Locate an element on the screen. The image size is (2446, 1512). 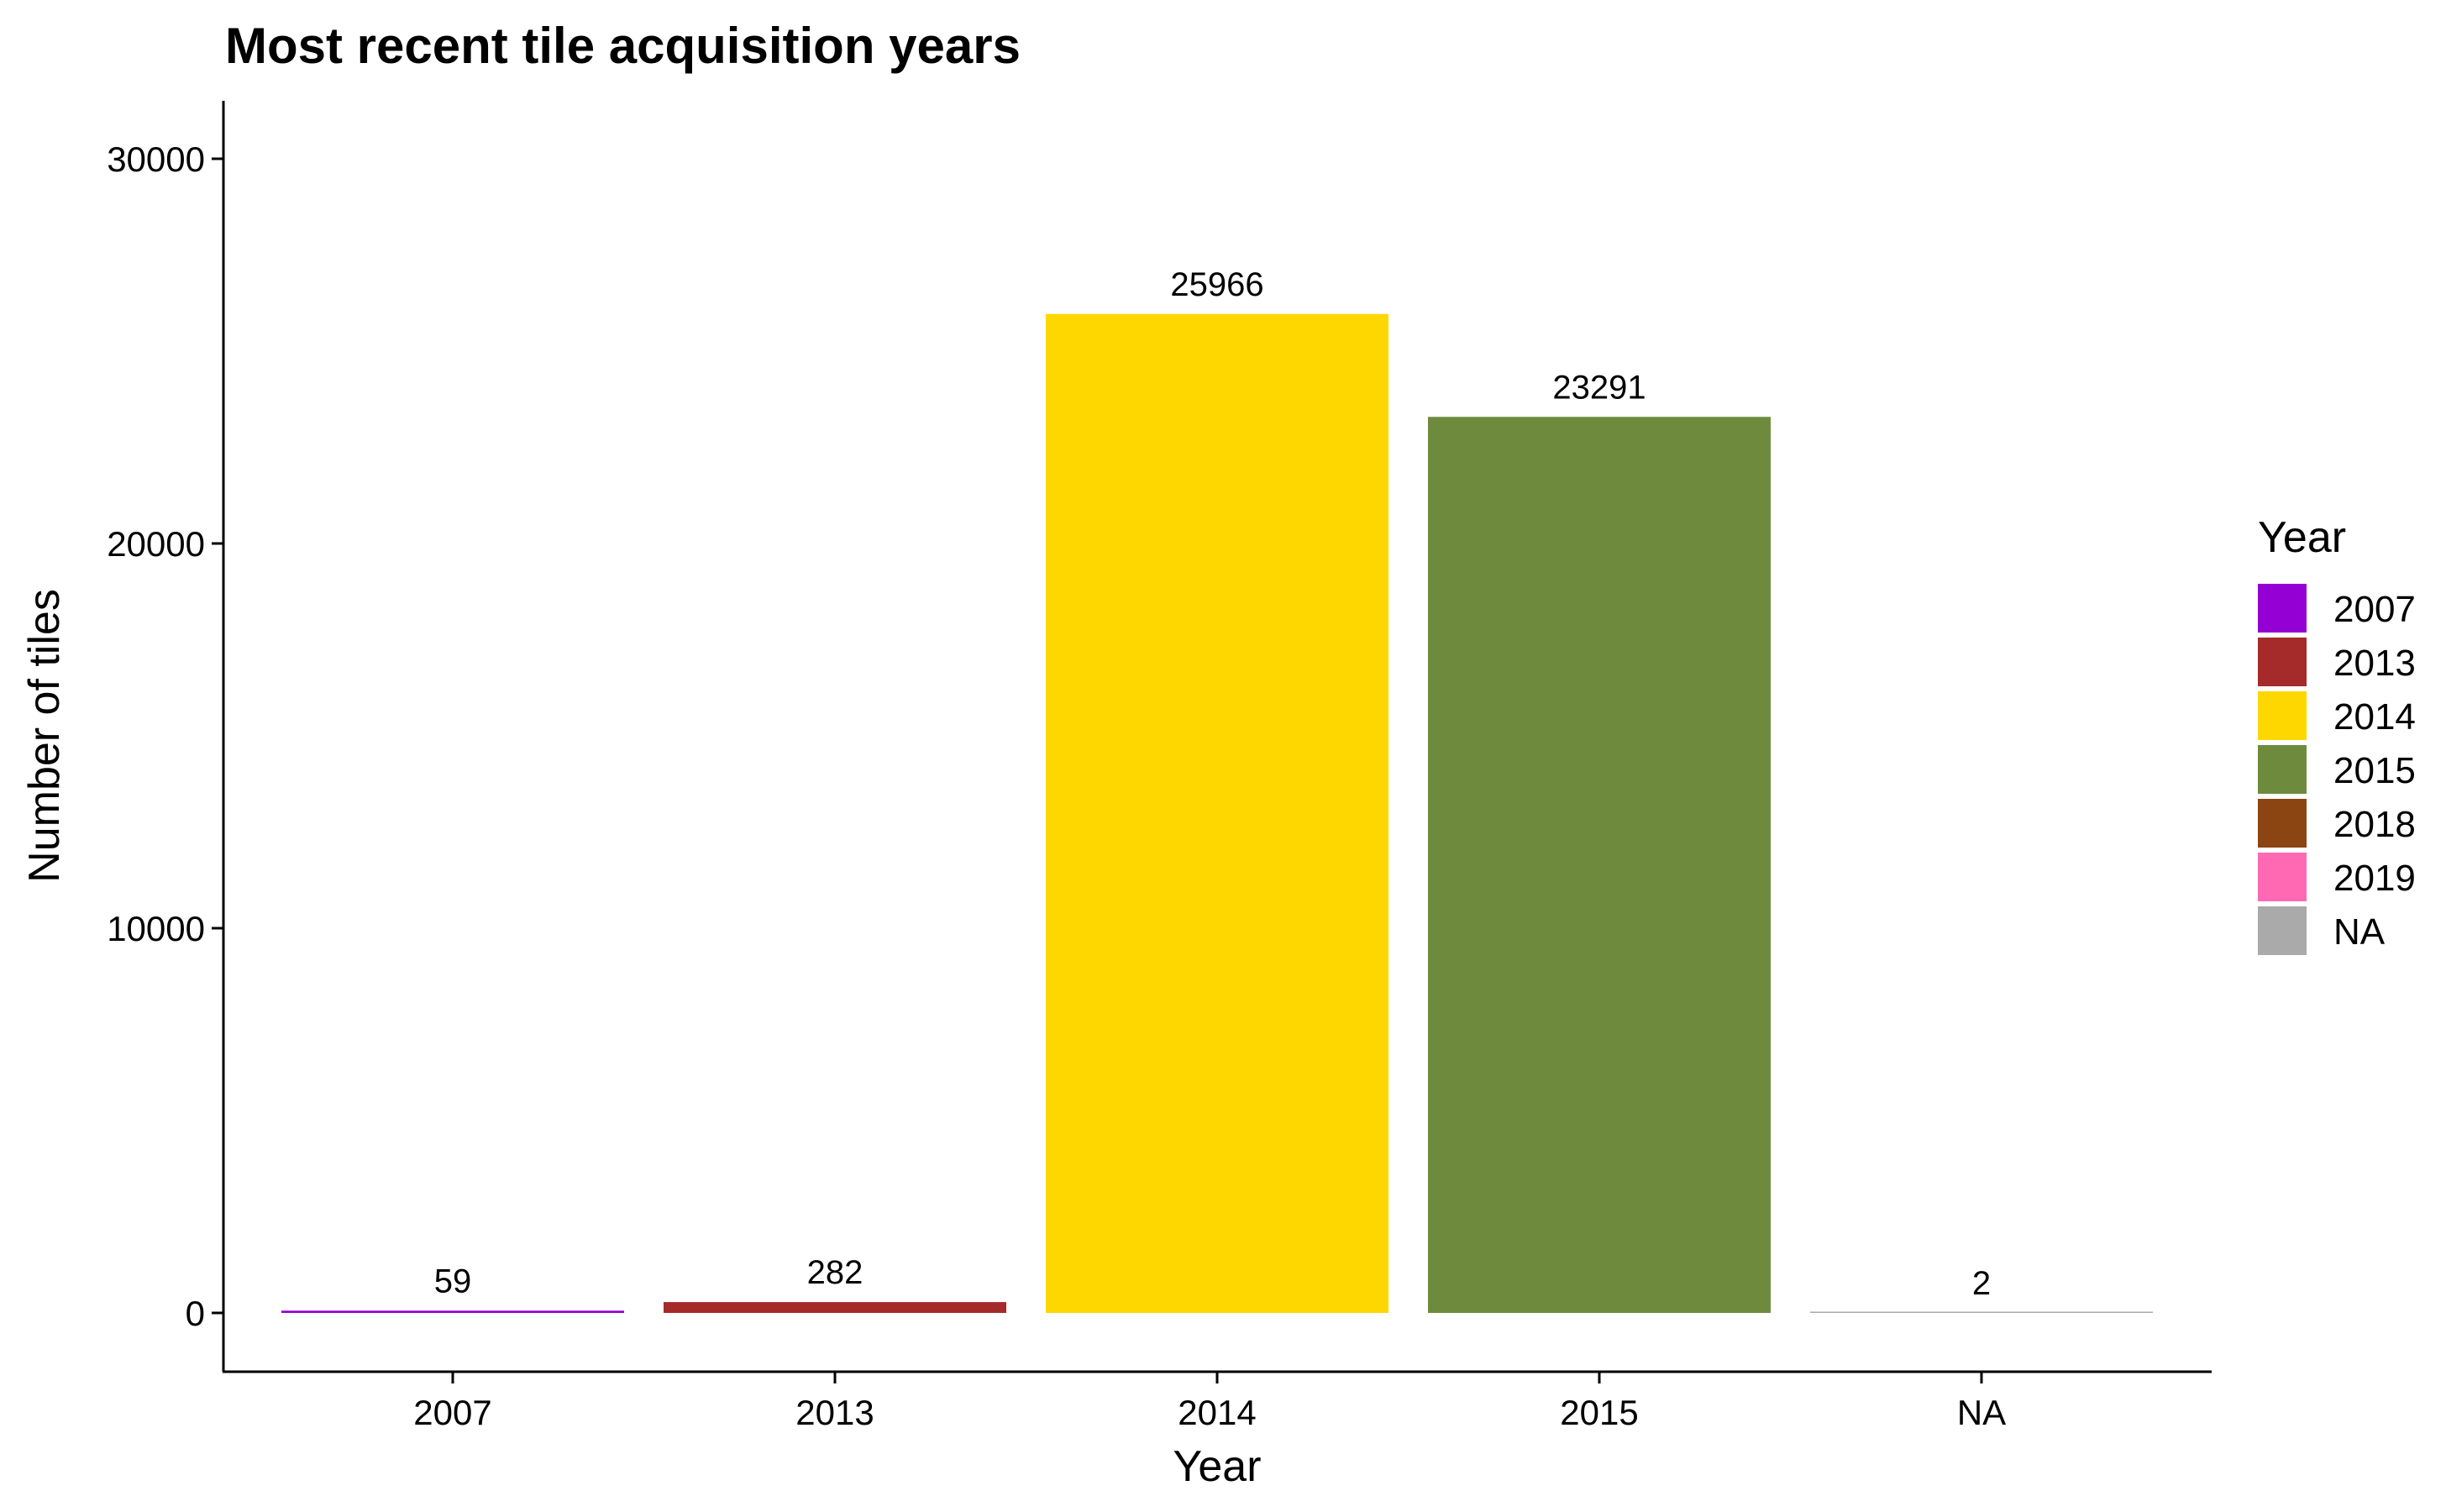
legend-swatch-2007 is located at coordinates (2283, 608).